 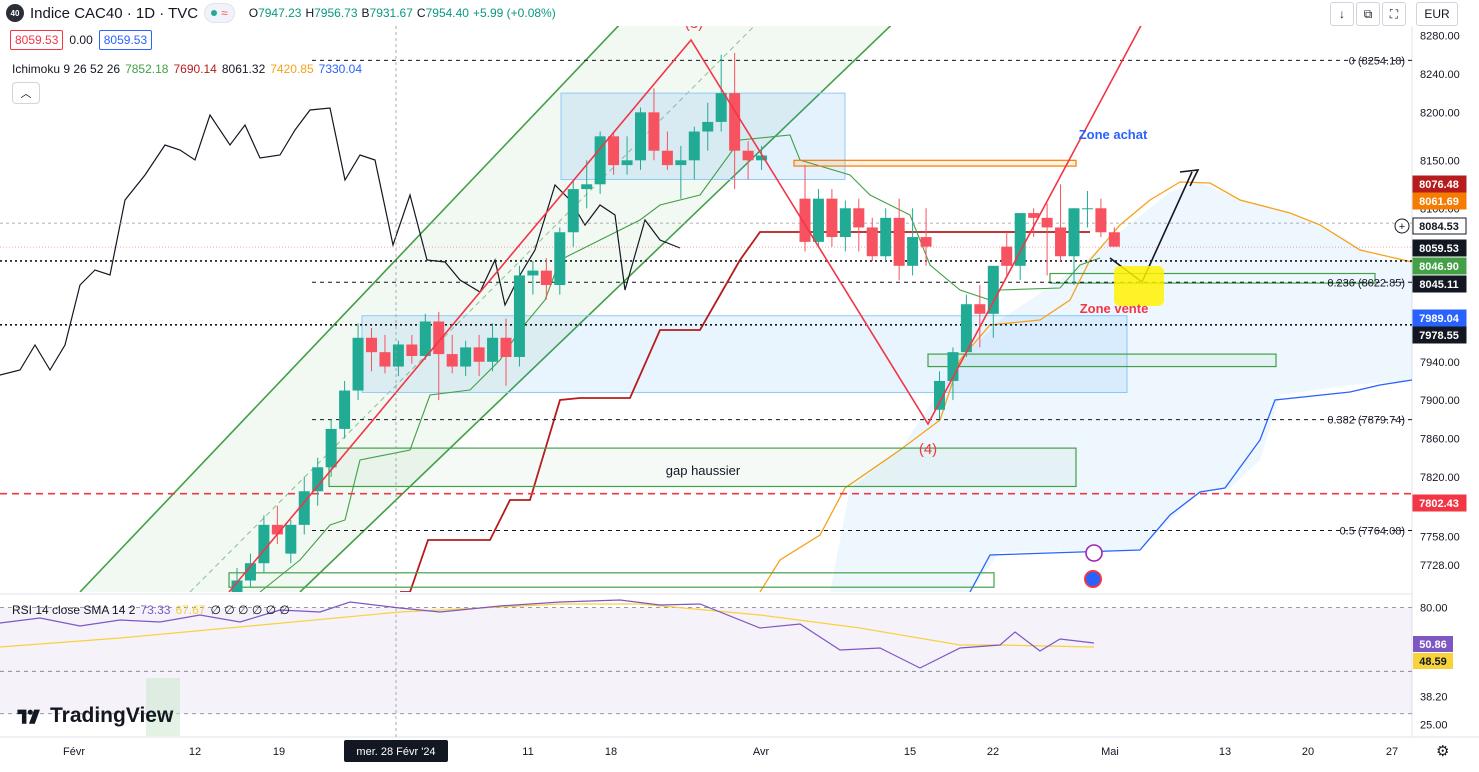 What do you see at coordinates (190, 610) in the screenshot?
I see `rsi-value: 67.67` at bounding box center [190, 610].